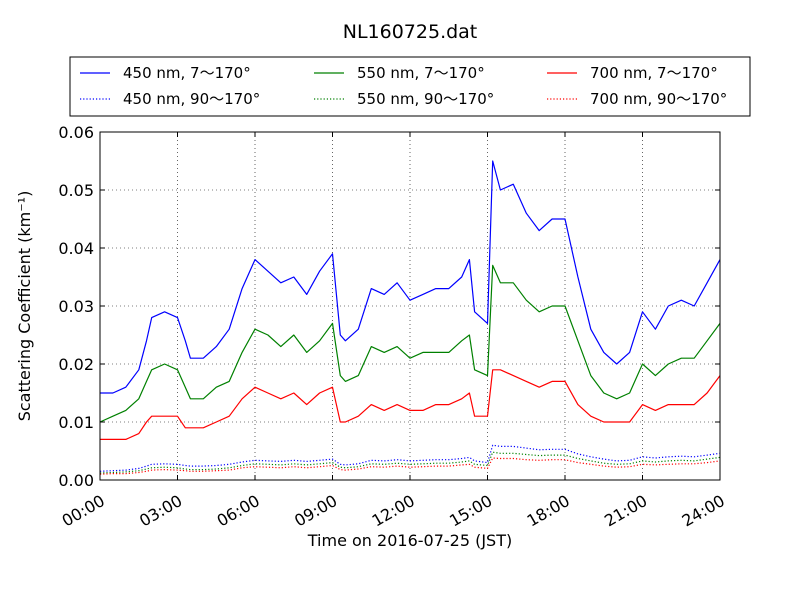 This screenshot has width=800, height=600. Describe the element at coordinates (24, 306) in the screenshot. I see `y-axis-title: Scattering Coefficient (km⁻¹)` at that location.